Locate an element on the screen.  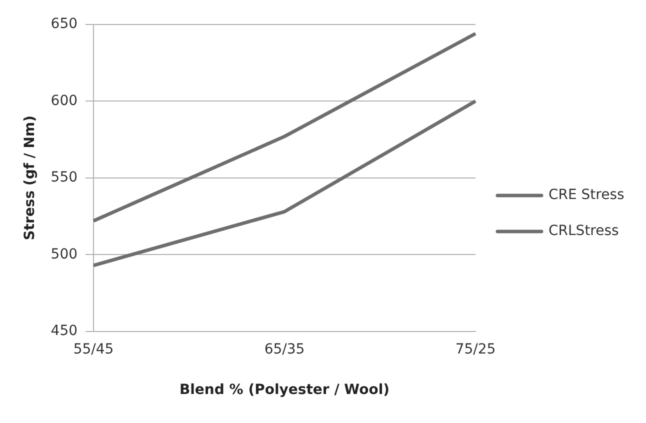
x-tick-label: 55/45 is located at coordinates (93, 349).